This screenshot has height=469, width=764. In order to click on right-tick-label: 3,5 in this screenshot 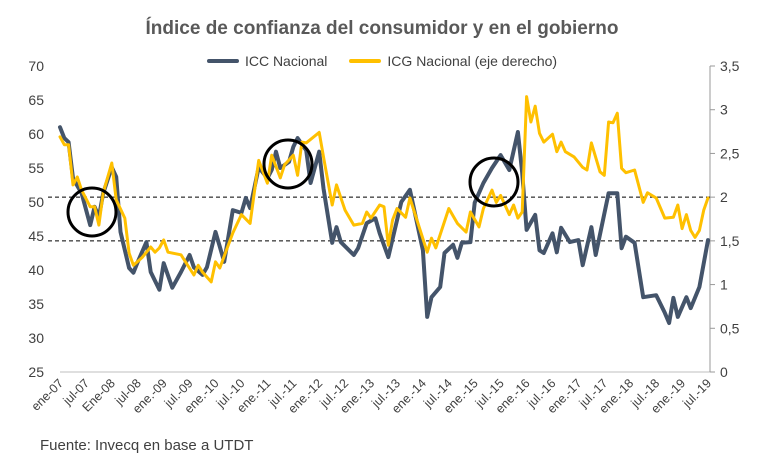, I will do `click(730, 66)`.